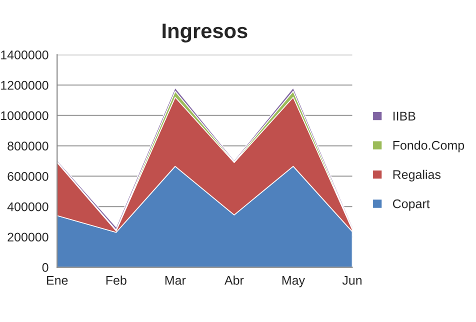 The image size is (476, 322). Describe the element at coordinates (24, 85) in the screenshot. I see `y-tick-label: 1200000` at that location.